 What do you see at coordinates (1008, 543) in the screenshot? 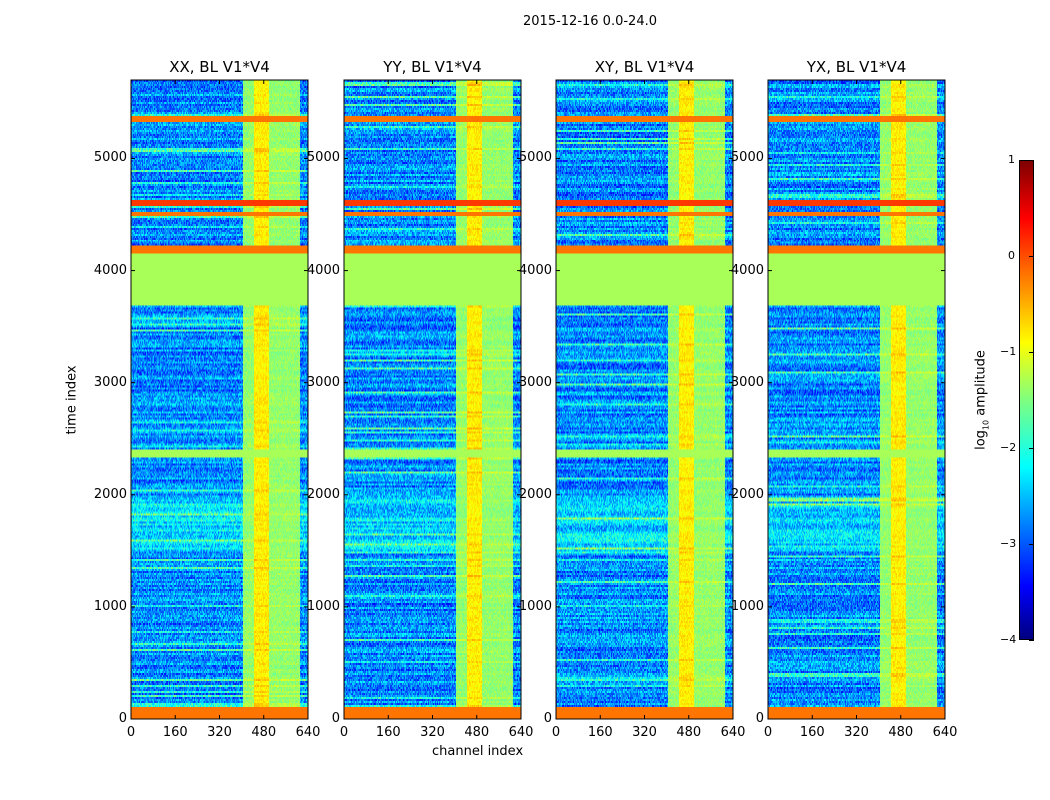
I see `colorbar-tick-label: −3` at bounding box center [1008, 543].